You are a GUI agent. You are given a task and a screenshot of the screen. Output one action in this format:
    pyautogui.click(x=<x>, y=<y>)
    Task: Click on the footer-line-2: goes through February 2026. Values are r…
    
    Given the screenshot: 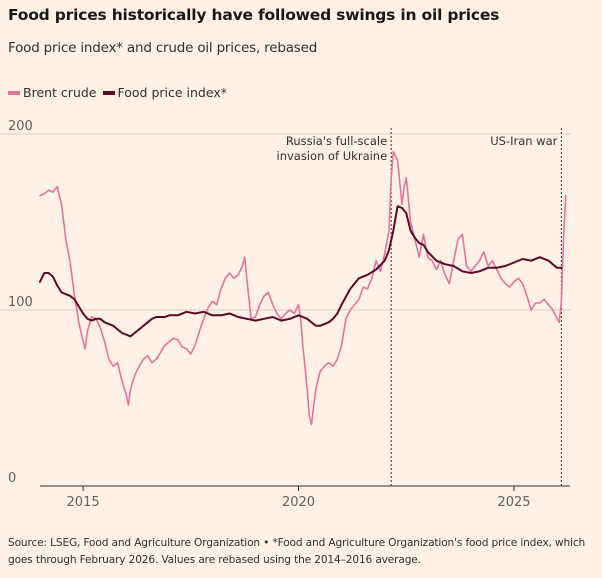 What is the action you would take?
    pyautogui.click(x=214, y=560)
    